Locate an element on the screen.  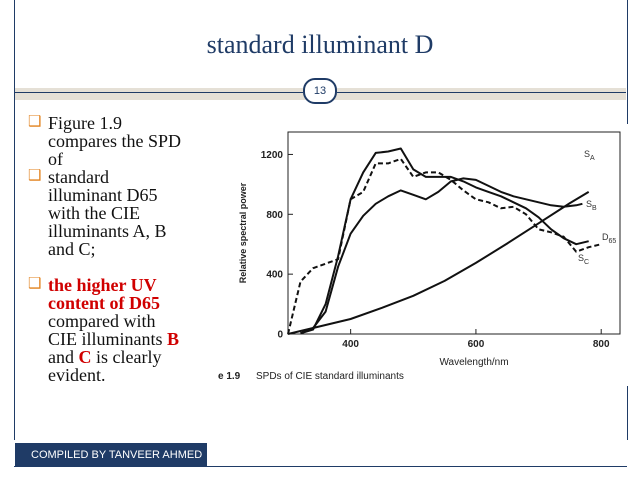
figure-caption-text: SPDs of CIE standard illuminants is located at coordinates (330, 376).